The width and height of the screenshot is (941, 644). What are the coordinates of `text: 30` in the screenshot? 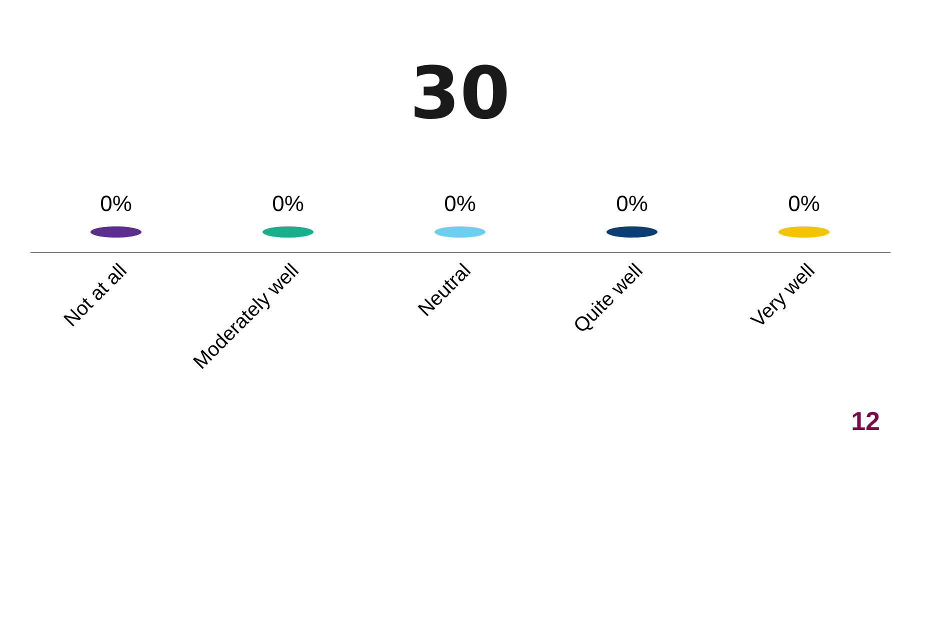 It's located at (460, 93).